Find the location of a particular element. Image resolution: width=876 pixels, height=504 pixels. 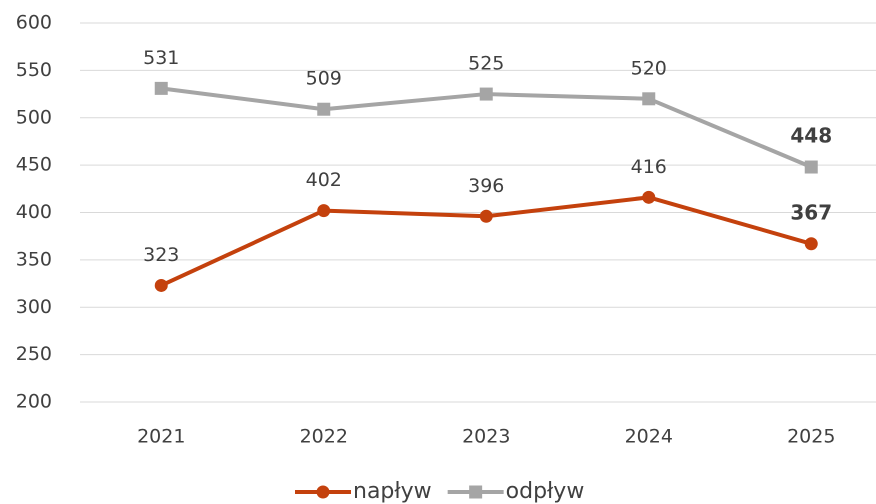

legend-label: odpływ is located at coordinates (545, 491).